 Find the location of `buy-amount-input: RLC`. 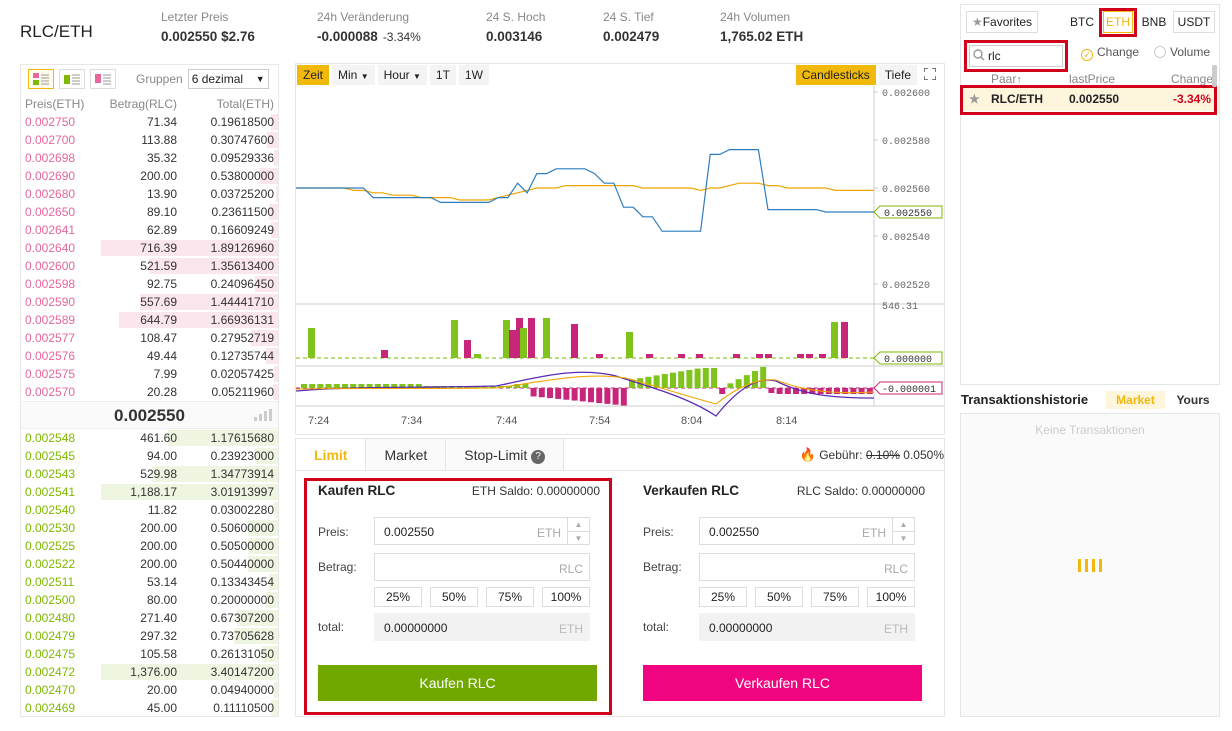

buy-amount-input: RLC is located at coordinates (482, 567).